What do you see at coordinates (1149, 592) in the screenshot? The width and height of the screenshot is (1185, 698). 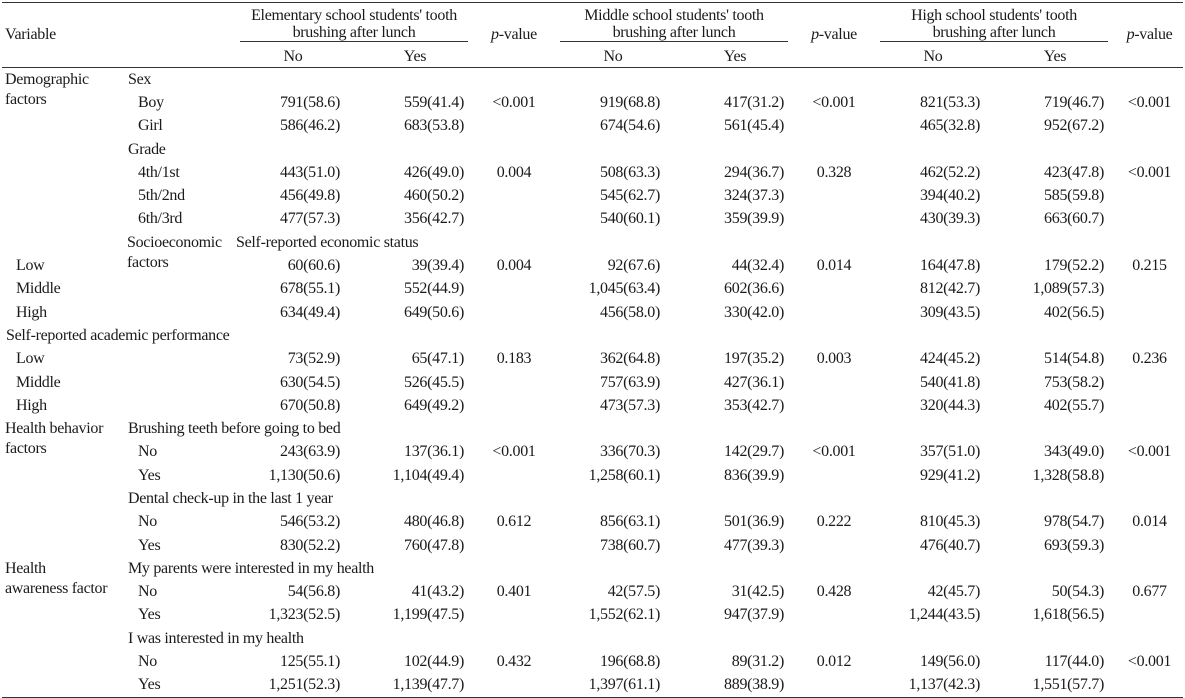 I see `cell-h-p: 0.677` at bounding box center [1149, 592].